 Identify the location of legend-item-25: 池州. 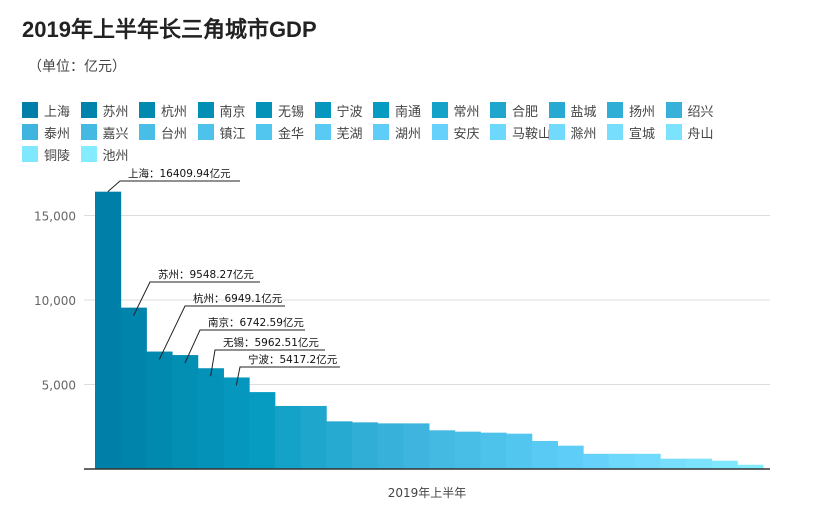
(110, 154).